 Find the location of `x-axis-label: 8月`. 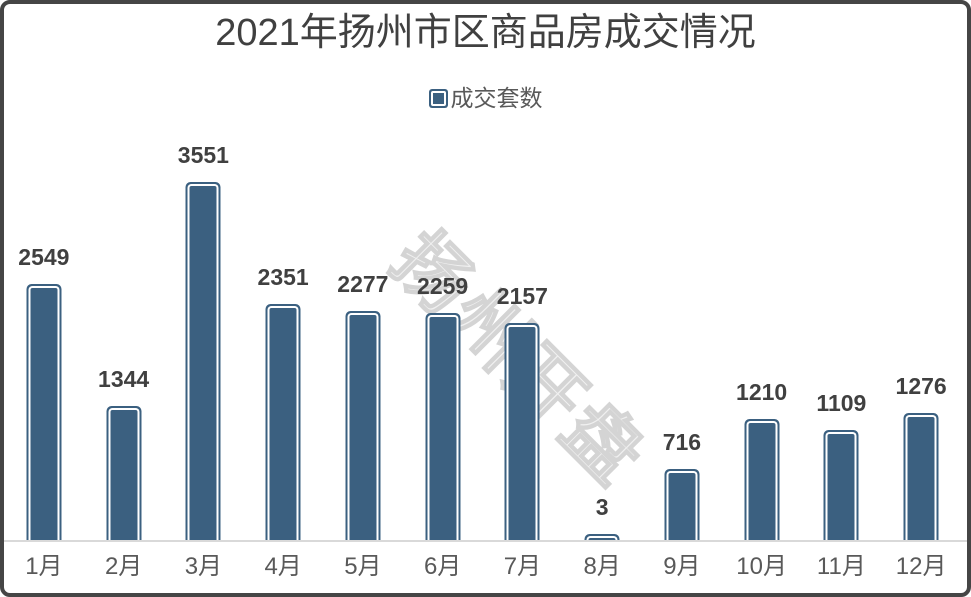

x-axis-label: 8月 is located at coordinates (602, 566).